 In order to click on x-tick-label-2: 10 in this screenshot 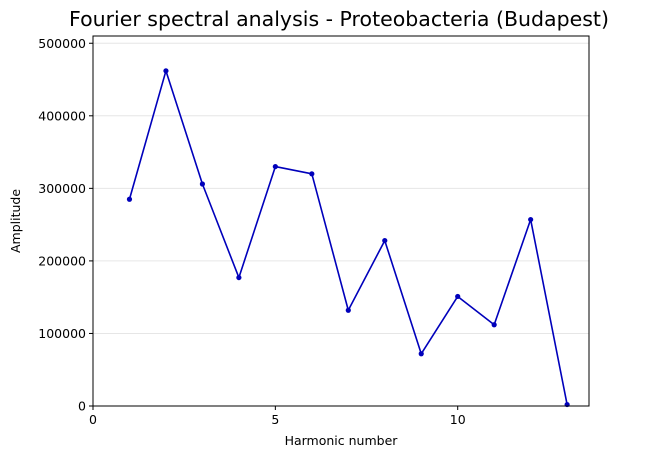, I will do `click(458, 419)`.